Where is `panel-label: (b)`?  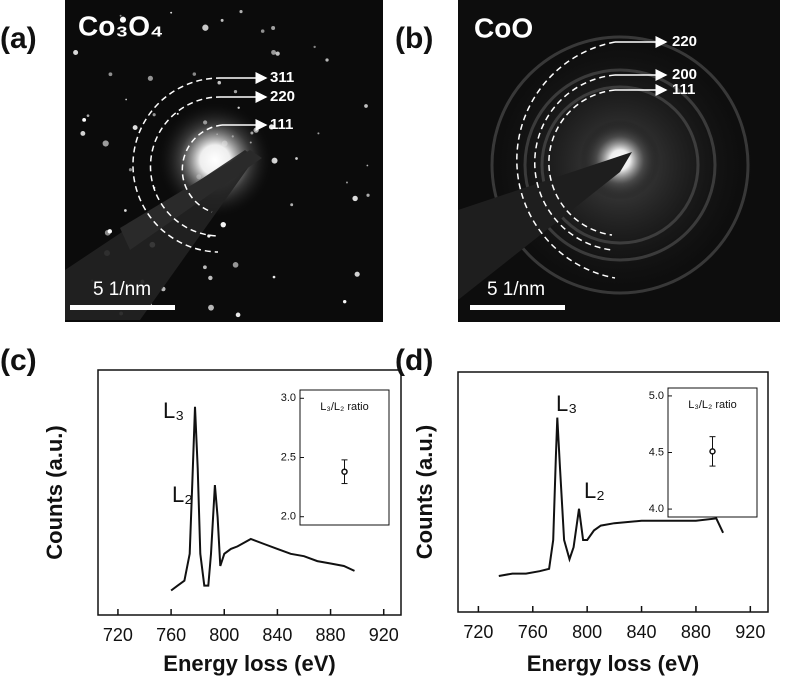
panel-label: (b) is located at coordinates (414, 38).